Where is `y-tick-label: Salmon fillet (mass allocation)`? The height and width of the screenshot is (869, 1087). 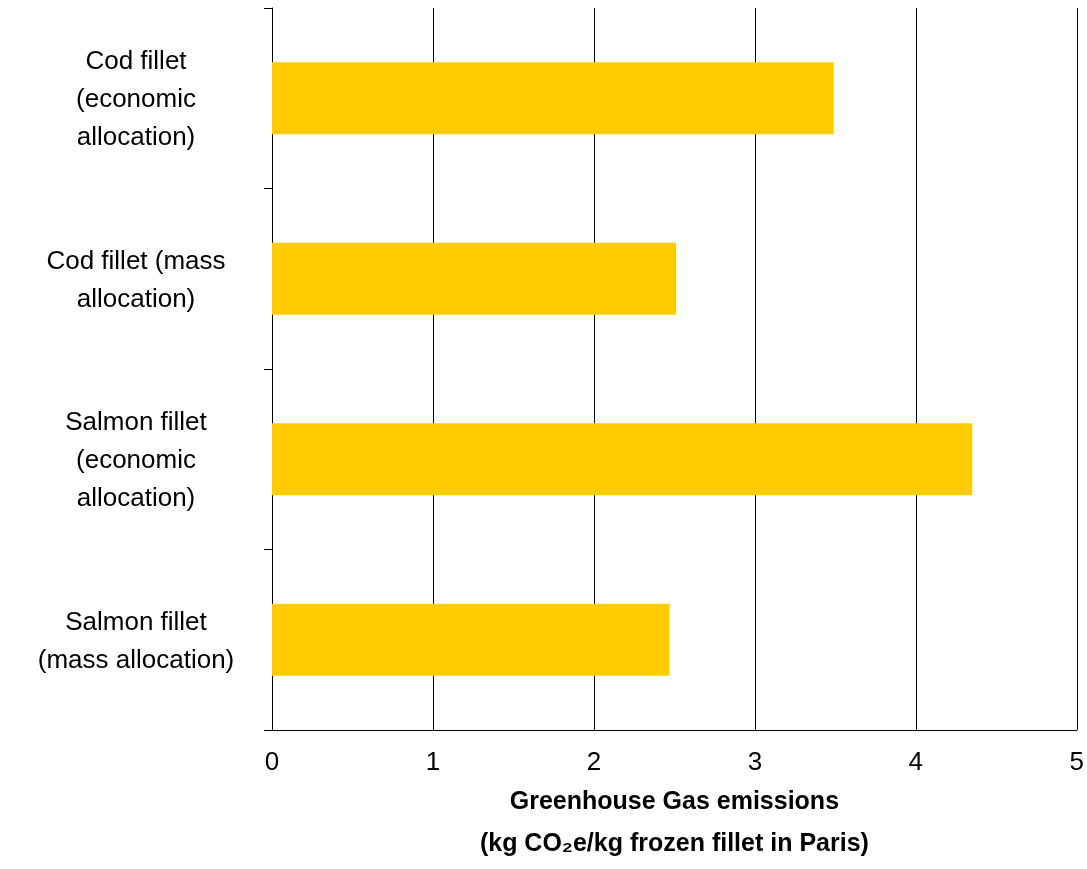 y-tick-label: Salmon fillet (mass allocation) is located at coordinates (136, 639).